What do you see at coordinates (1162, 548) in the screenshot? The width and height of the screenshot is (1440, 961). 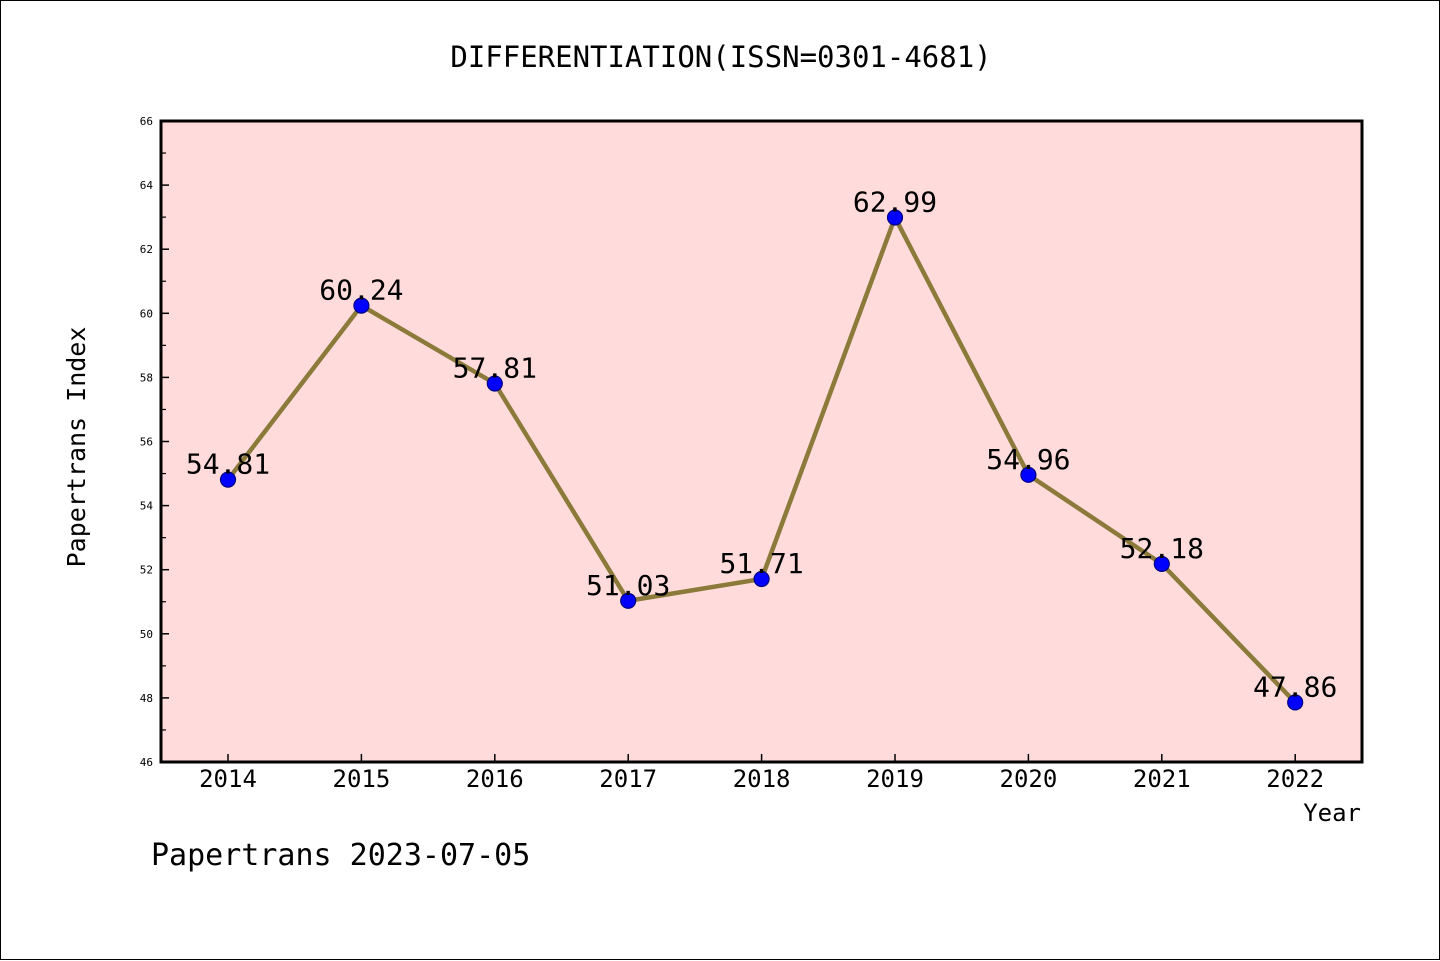 I see `data-point-label: 52.18` at bounding box center [1162, 548].